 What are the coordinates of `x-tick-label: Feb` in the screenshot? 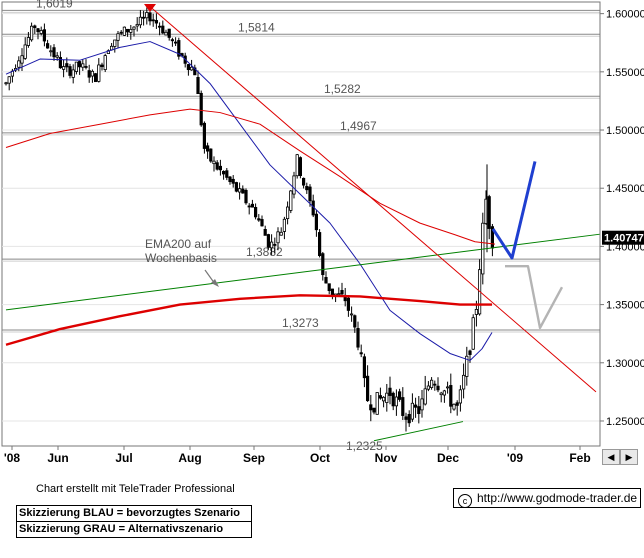 It's located at (579, 458).